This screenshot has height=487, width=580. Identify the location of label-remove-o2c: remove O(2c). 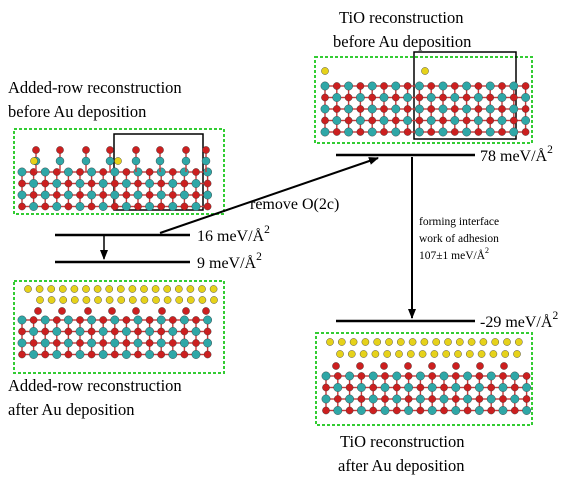
(294, 204).